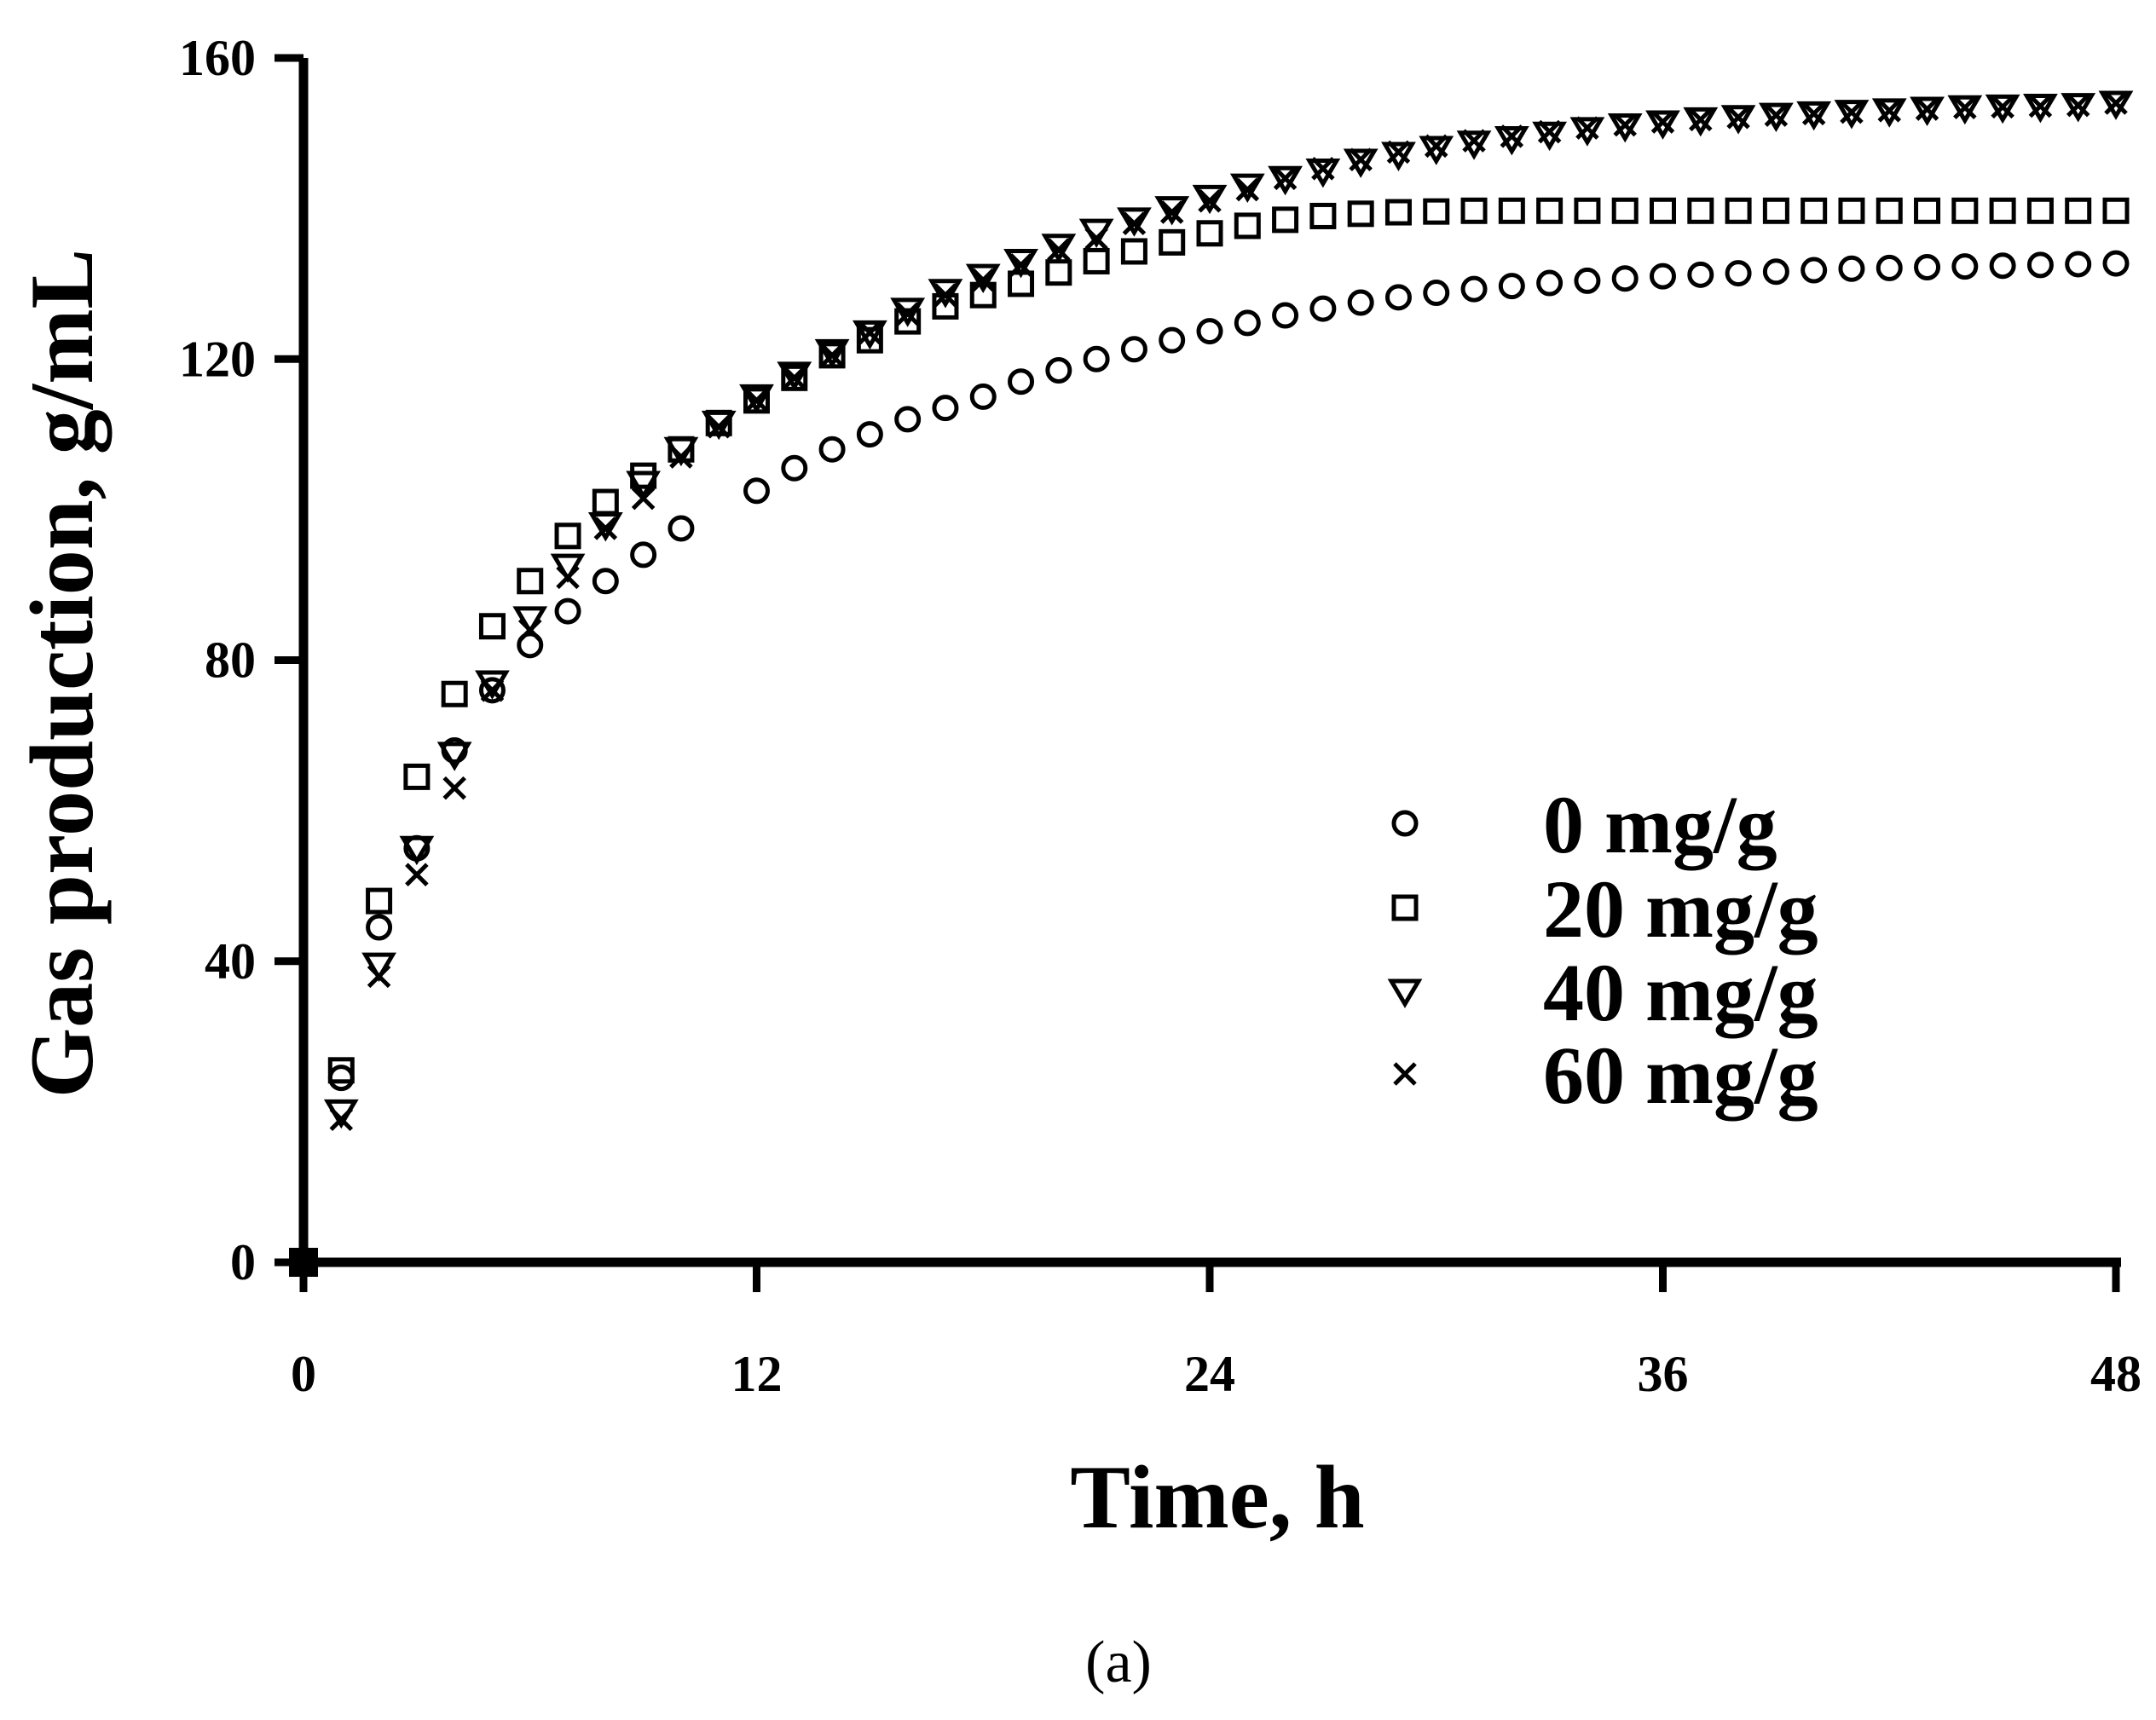 Image resolution: width=2156 pixels, height=1720 pixels. What do you see at coordinates (1209, 1374) in the screenshot?
I see `x-tick-label: 24` at bounding box center [1209, 1374].